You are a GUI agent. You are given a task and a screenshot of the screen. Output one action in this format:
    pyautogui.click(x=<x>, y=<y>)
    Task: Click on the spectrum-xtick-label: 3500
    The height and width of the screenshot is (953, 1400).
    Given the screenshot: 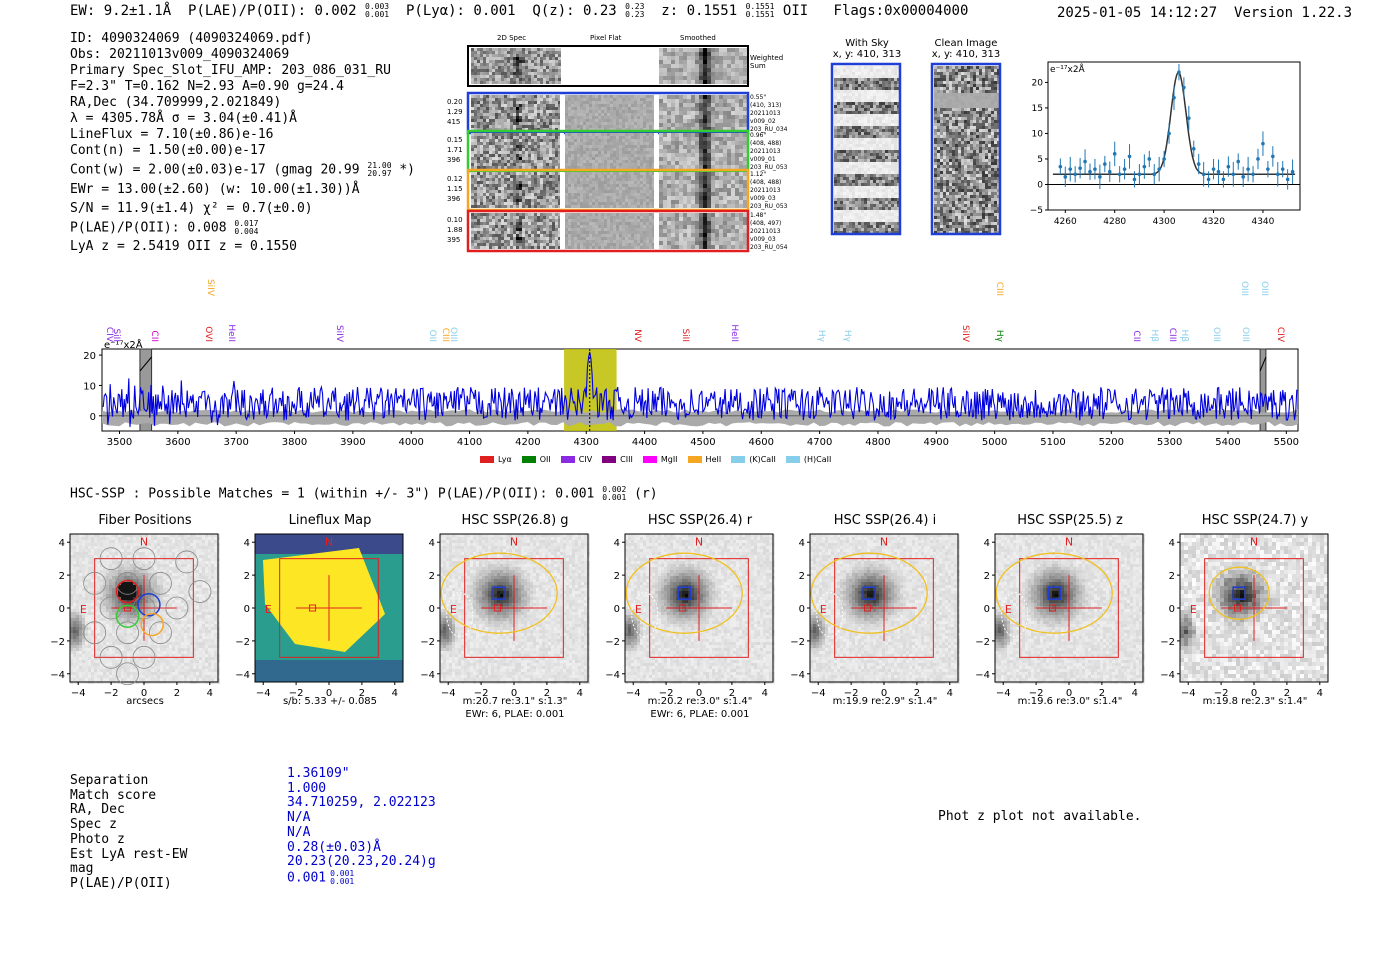 What is the action you would take?
    pyautogui.click(x=119, y=442)
    